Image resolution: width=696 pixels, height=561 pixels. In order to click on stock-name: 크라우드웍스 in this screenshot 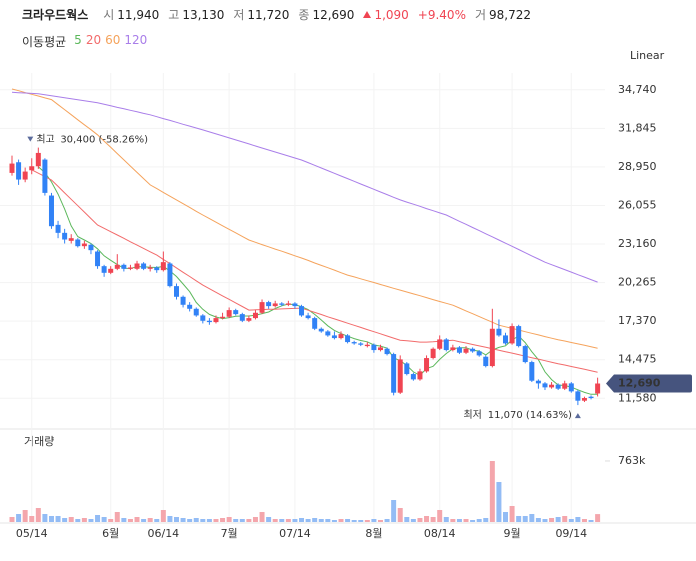, I will do `click(55, 15)`.